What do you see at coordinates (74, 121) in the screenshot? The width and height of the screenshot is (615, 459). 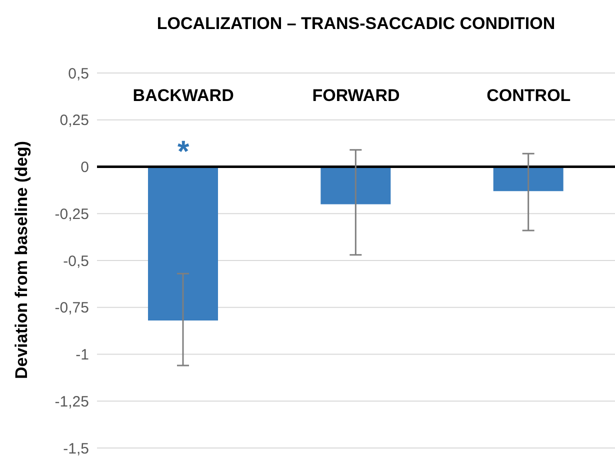 I see `y-tick-label: 0,25` at bounding box center [74, 121].